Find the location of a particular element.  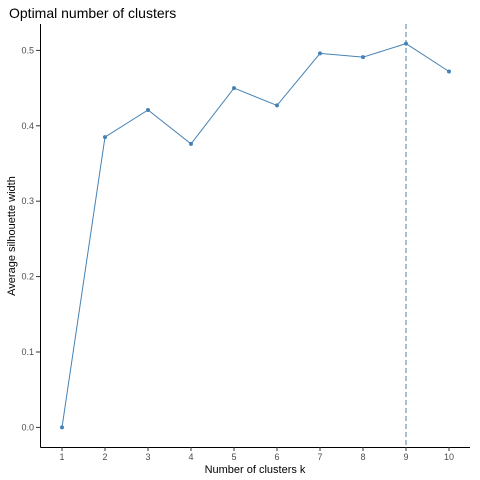

x-tick-label: 6 is located at coordinates (276, 457).